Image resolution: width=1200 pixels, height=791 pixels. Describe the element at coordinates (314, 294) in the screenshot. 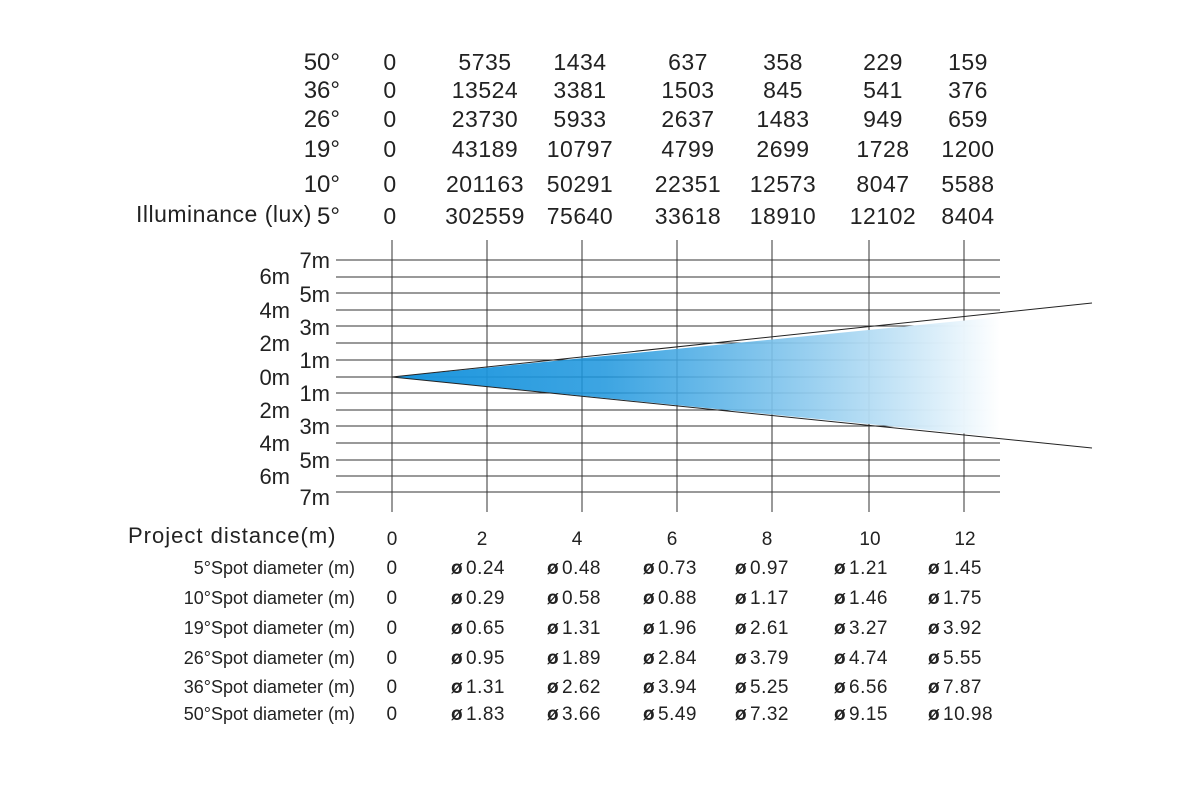

I see `scale-label-odd: 5m` at that location.